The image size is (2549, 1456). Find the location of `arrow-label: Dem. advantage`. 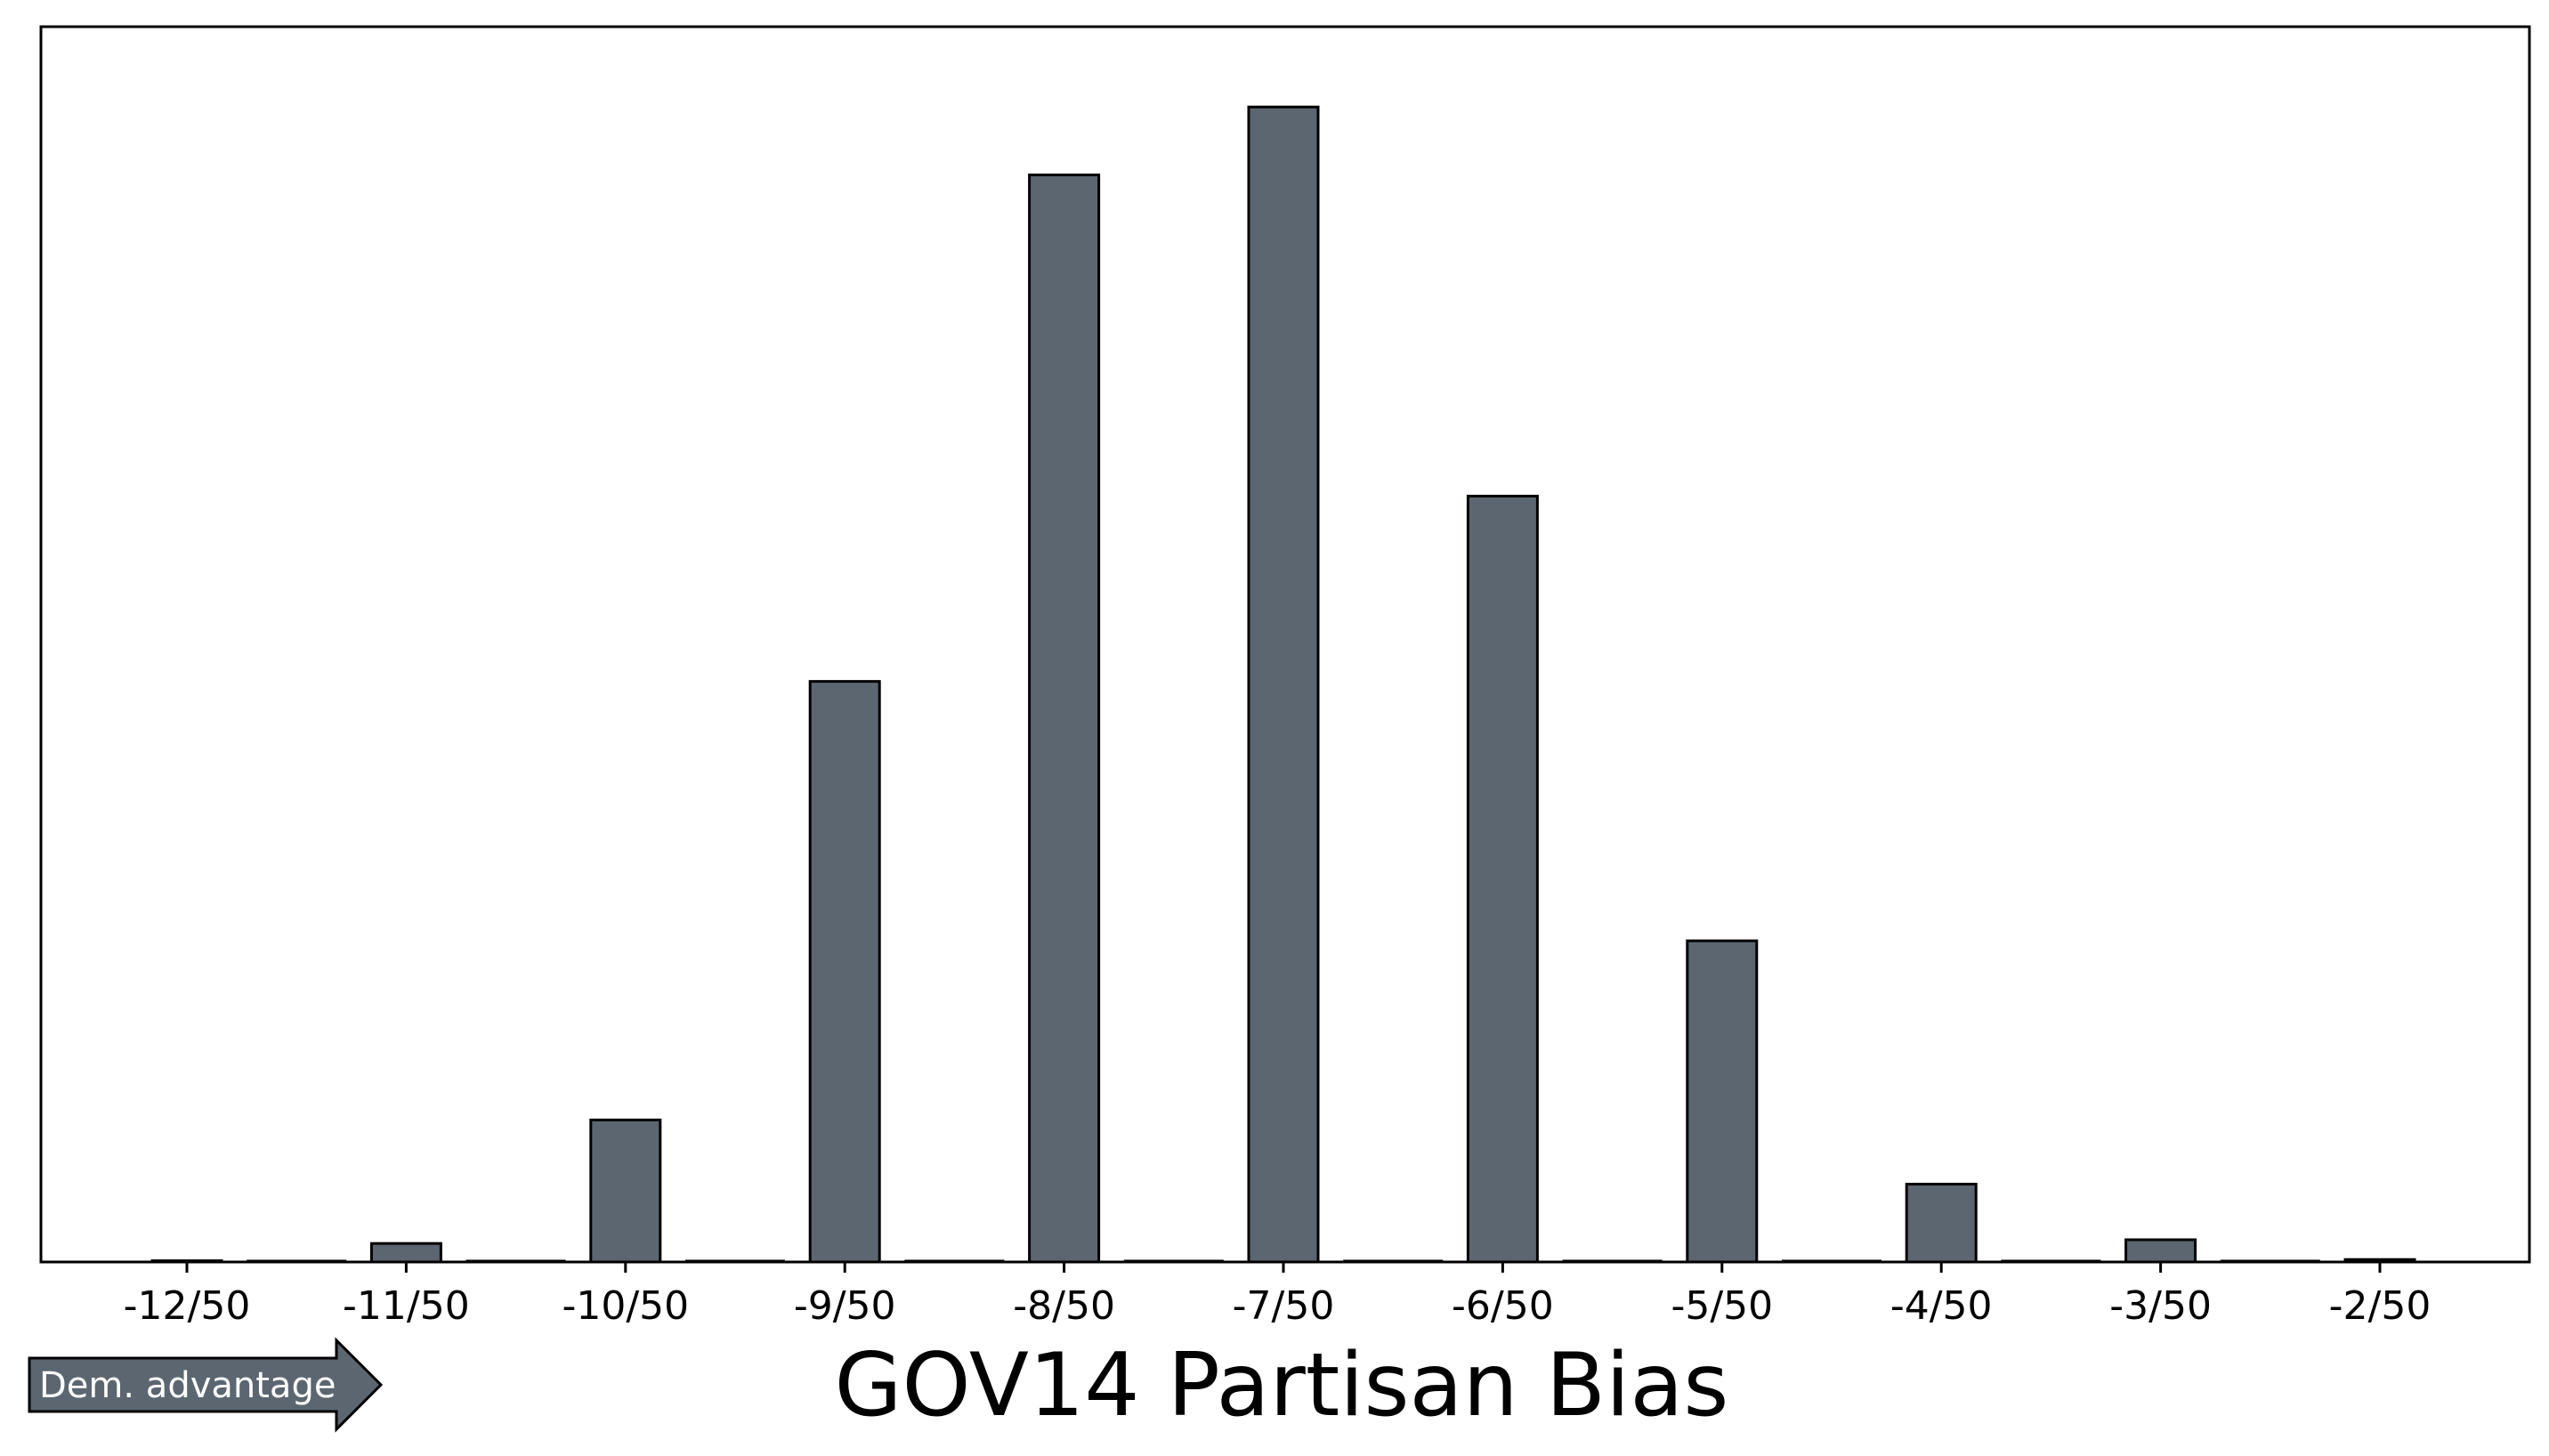

arrow-label: Dem. advantage is located at coordinates (187, 1385).